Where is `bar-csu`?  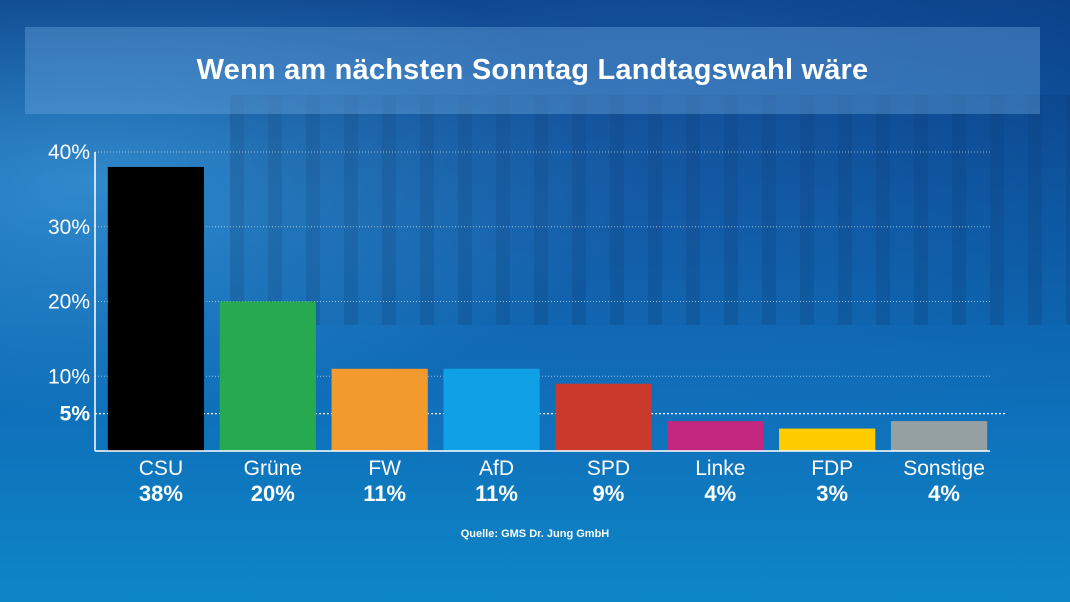
bar-csu is located at coordinates (156, 308).